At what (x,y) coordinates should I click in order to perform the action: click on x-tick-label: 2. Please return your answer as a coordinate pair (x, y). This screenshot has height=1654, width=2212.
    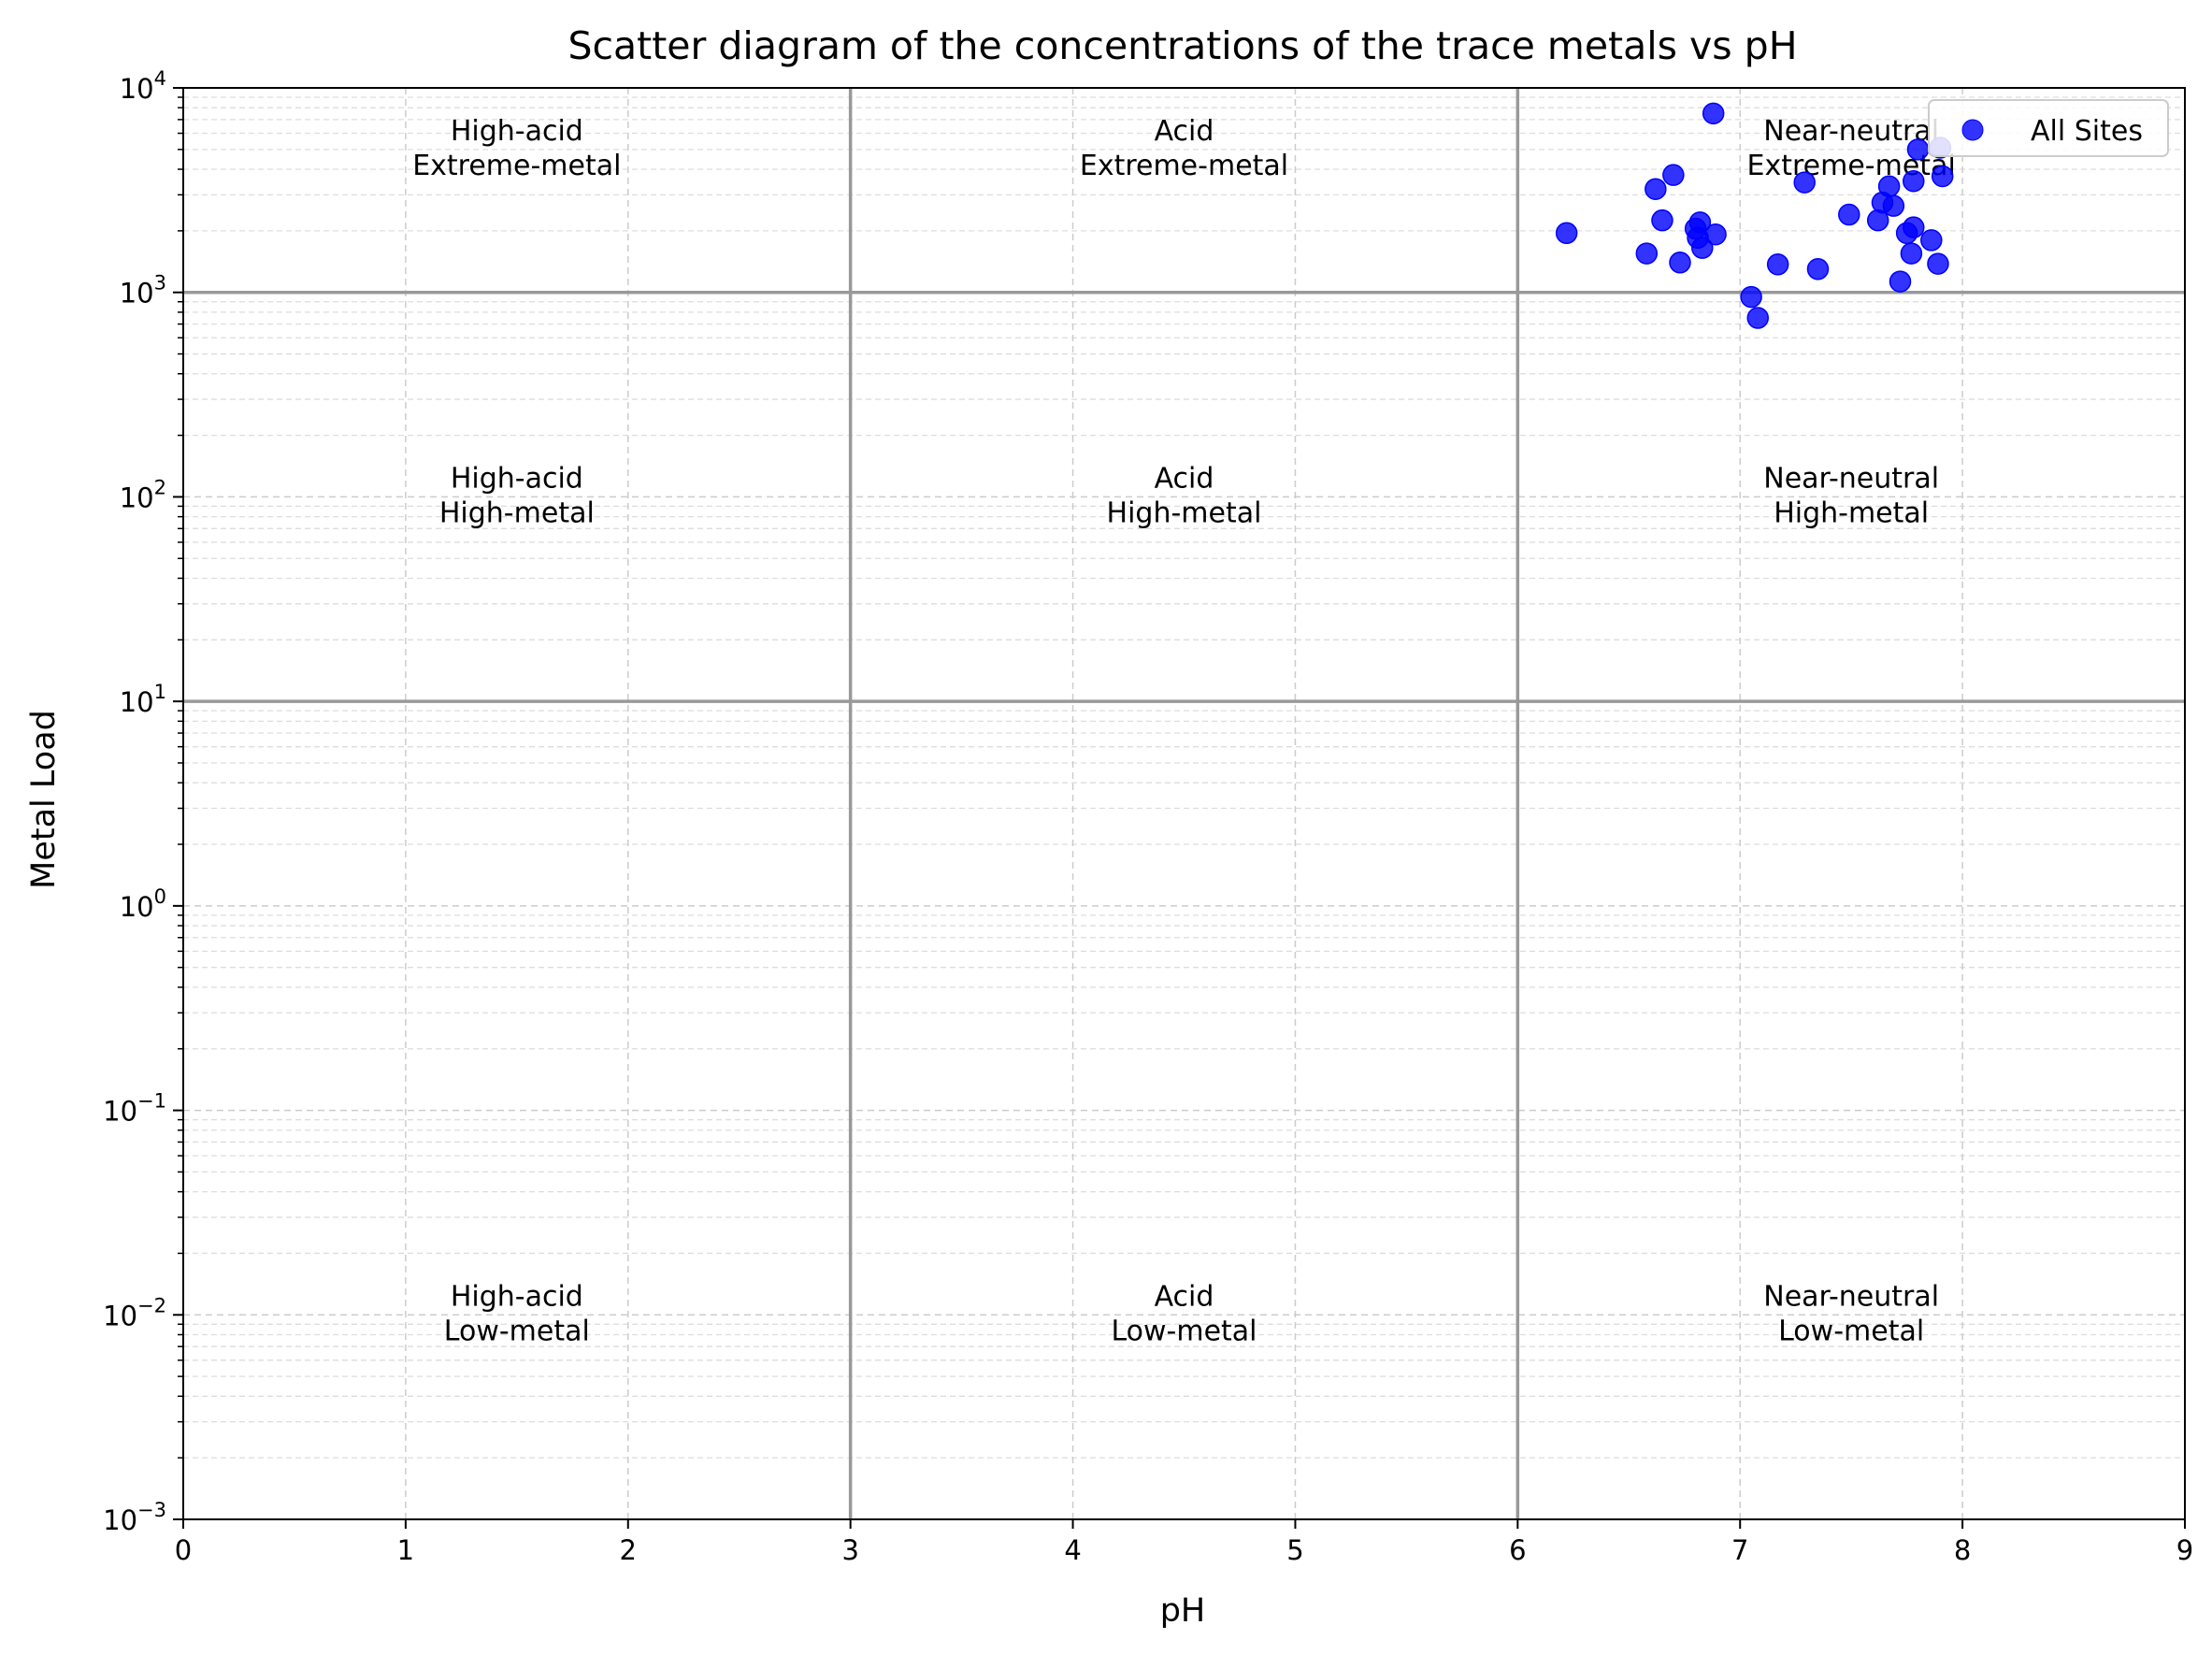
    Looking at the image, I should click on (628, 1550).